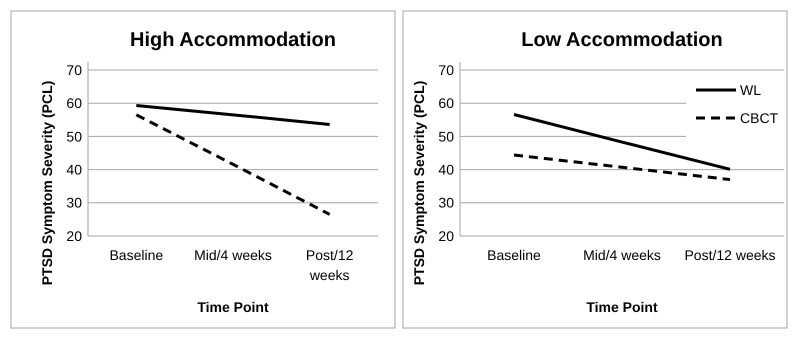  I want to click on chart-title: Low Accommodation, so click(622, 40).